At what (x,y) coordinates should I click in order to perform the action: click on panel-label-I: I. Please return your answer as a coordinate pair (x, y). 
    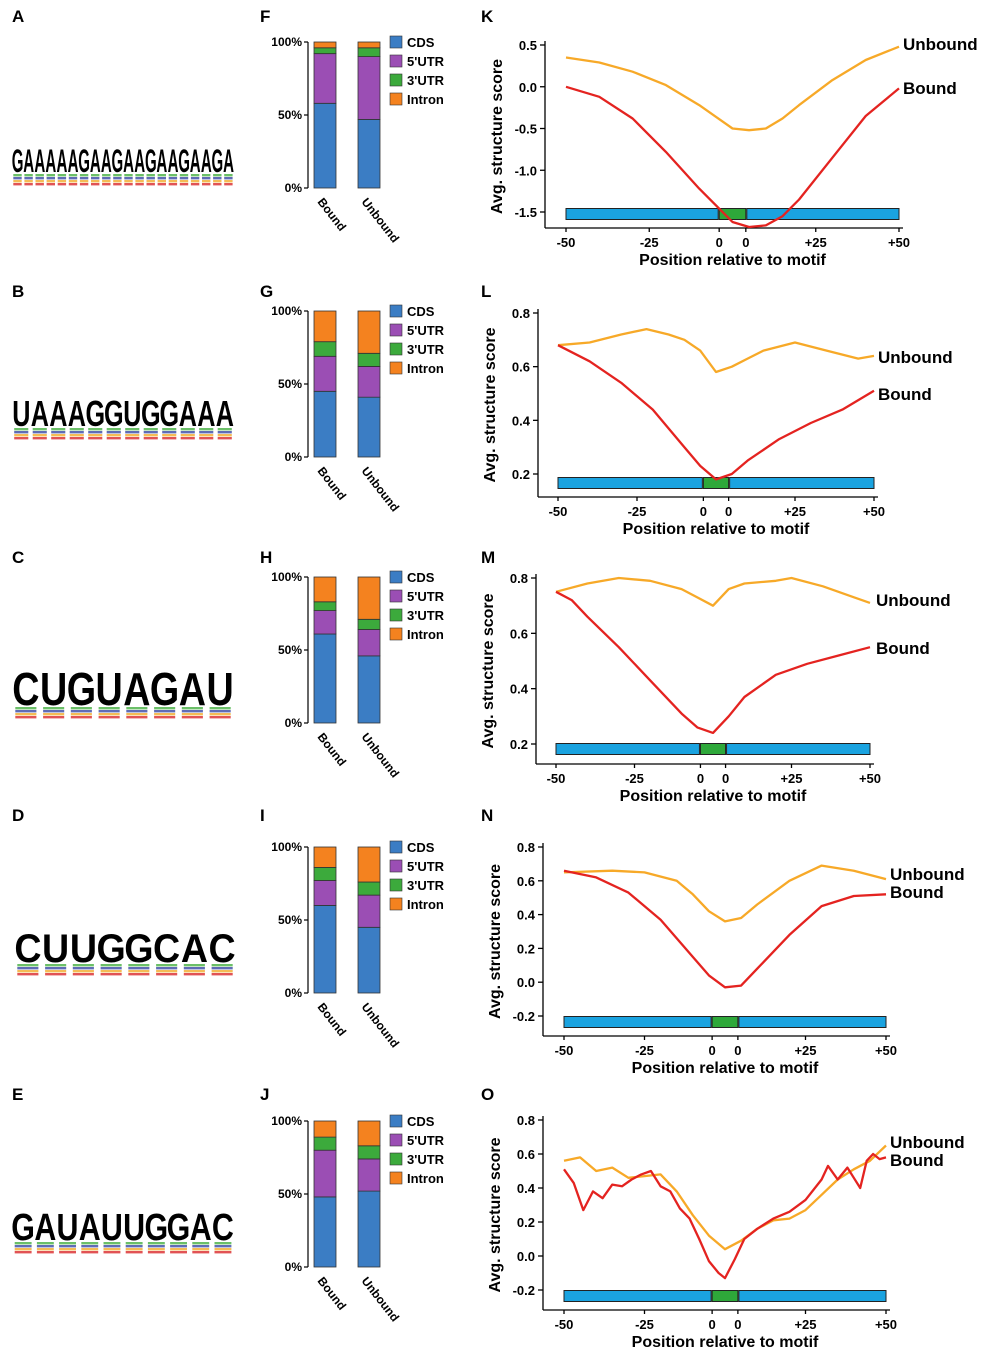
    Looking at the image, I should click on (262, 815).